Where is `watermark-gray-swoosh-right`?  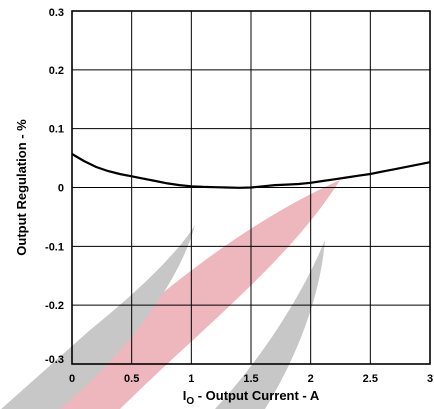
watermark-gray-swoosh-right is located at coordinates (270, 324).